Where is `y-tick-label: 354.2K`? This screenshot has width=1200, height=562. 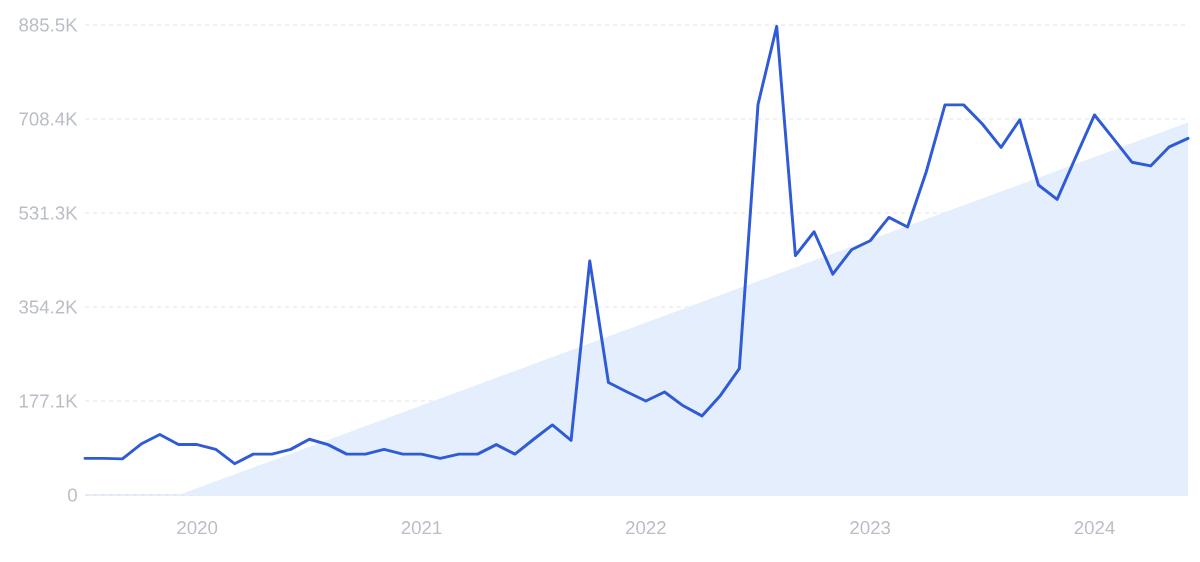
y-tick-label: 354.2K is located at coordinates (48, 307).